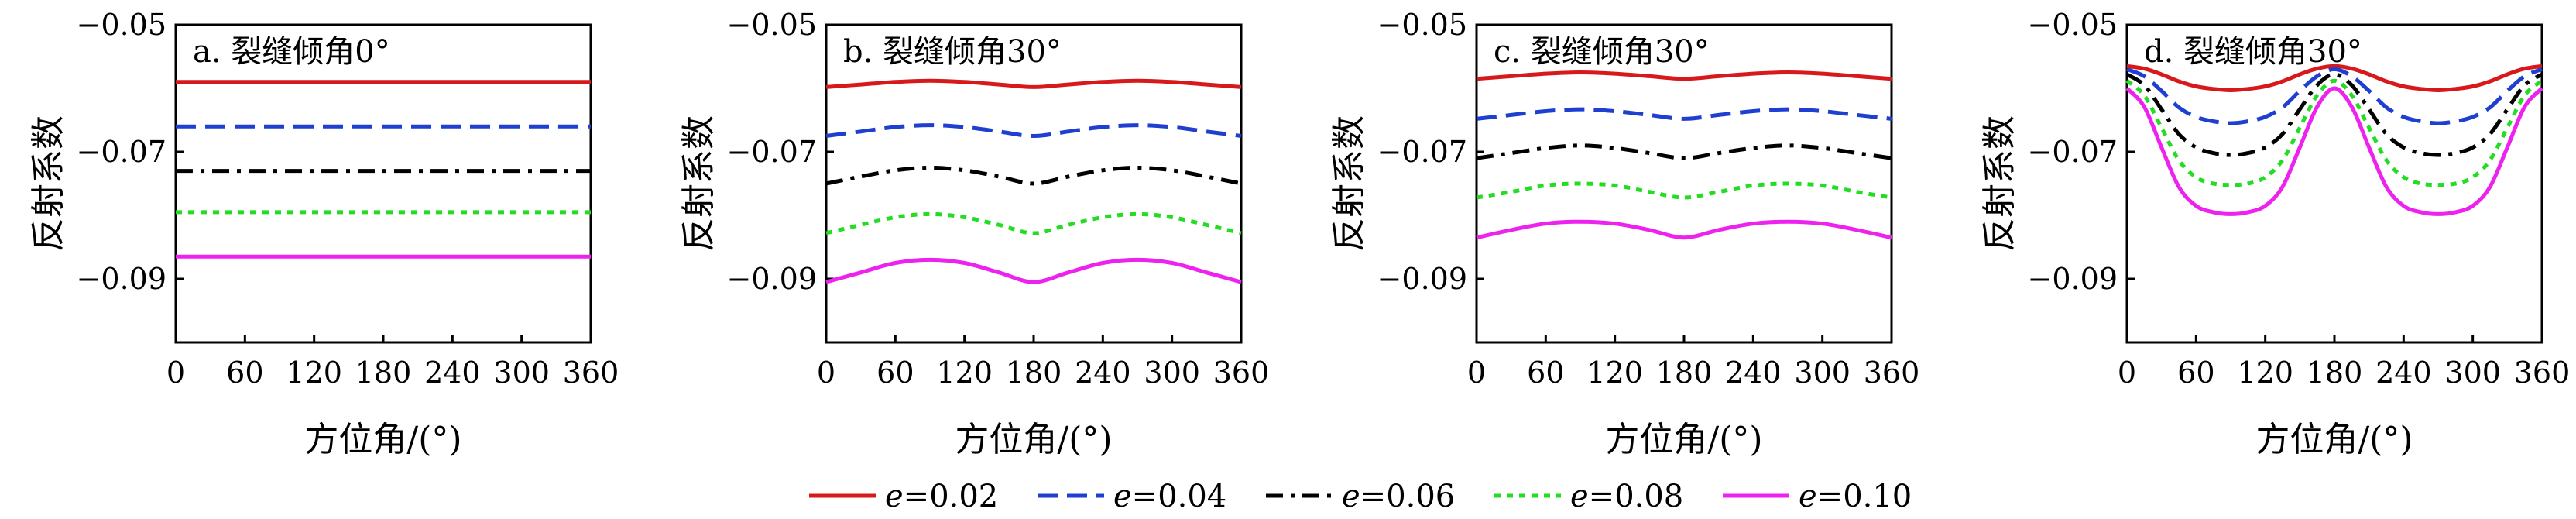  I want to click on legend-item: e=0.08, so click(1588, 496).